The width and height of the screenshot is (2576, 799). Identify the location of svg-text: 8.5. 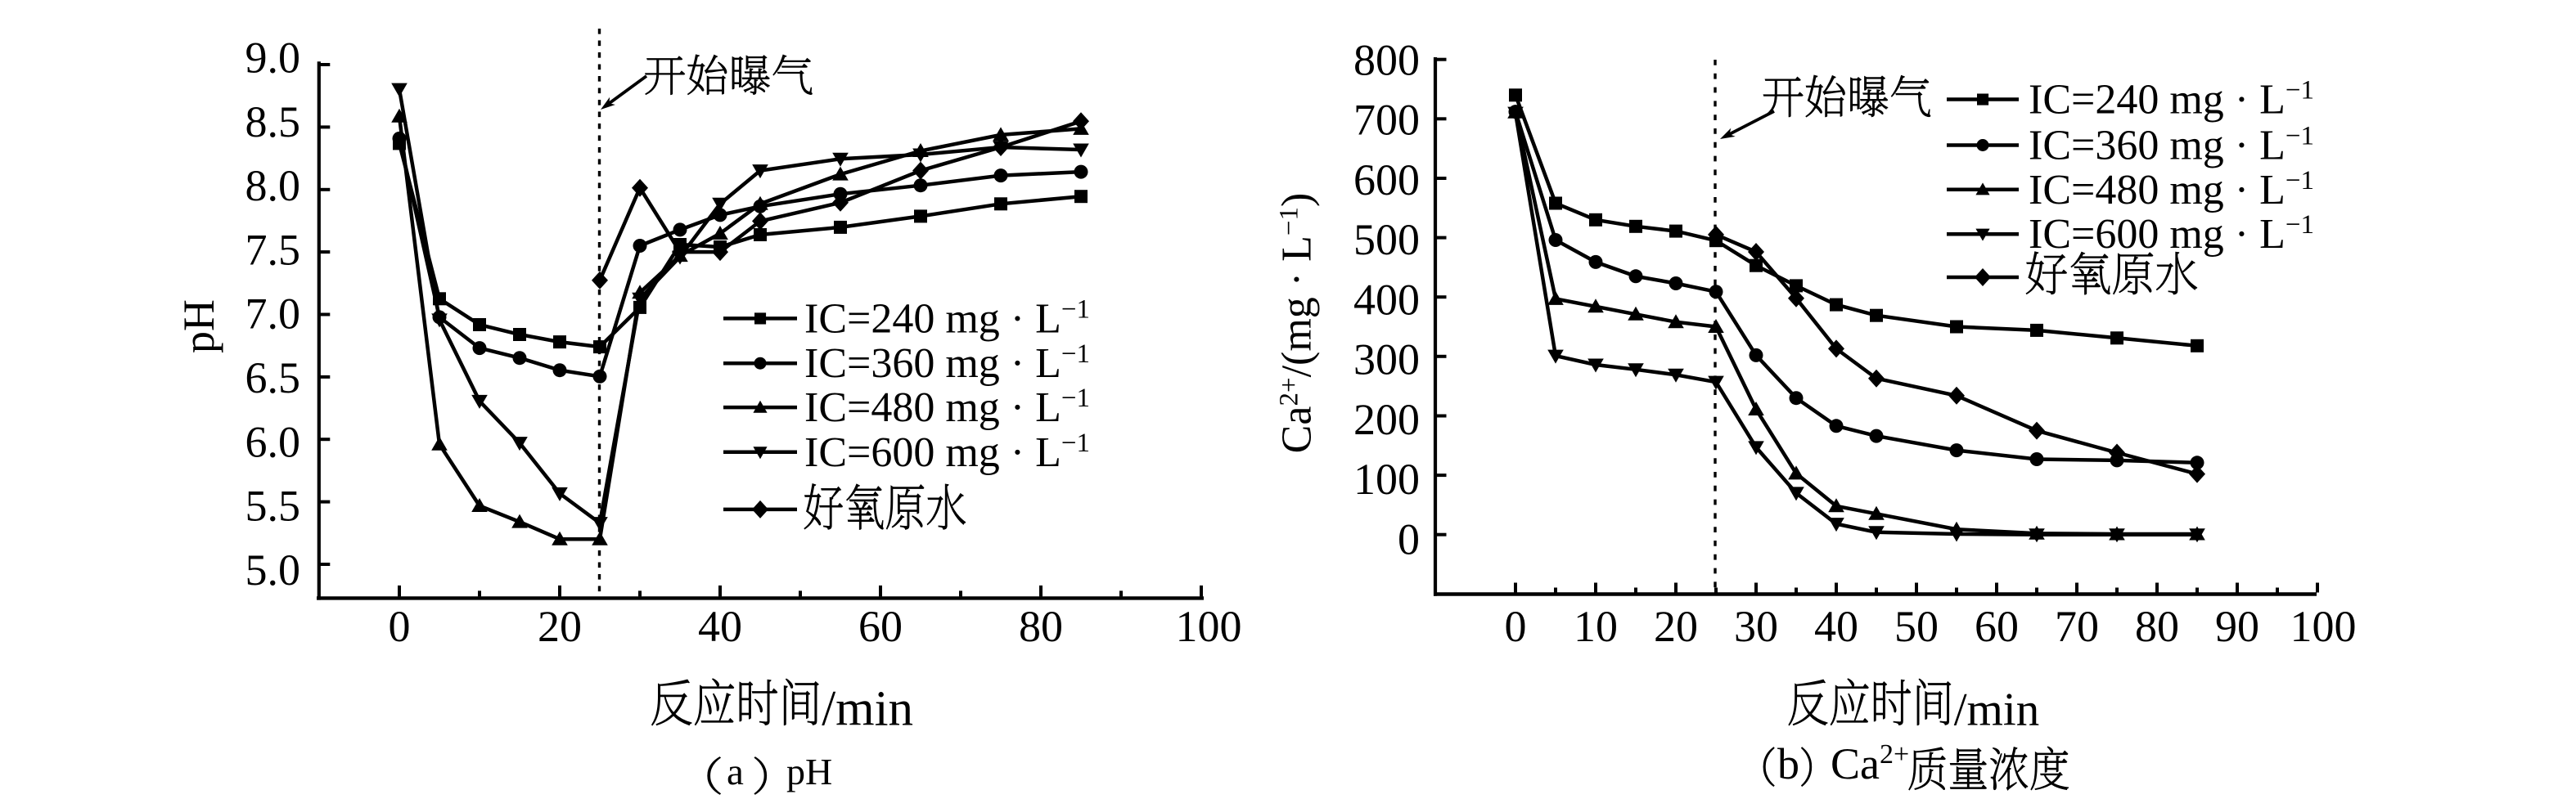
(273, 121).